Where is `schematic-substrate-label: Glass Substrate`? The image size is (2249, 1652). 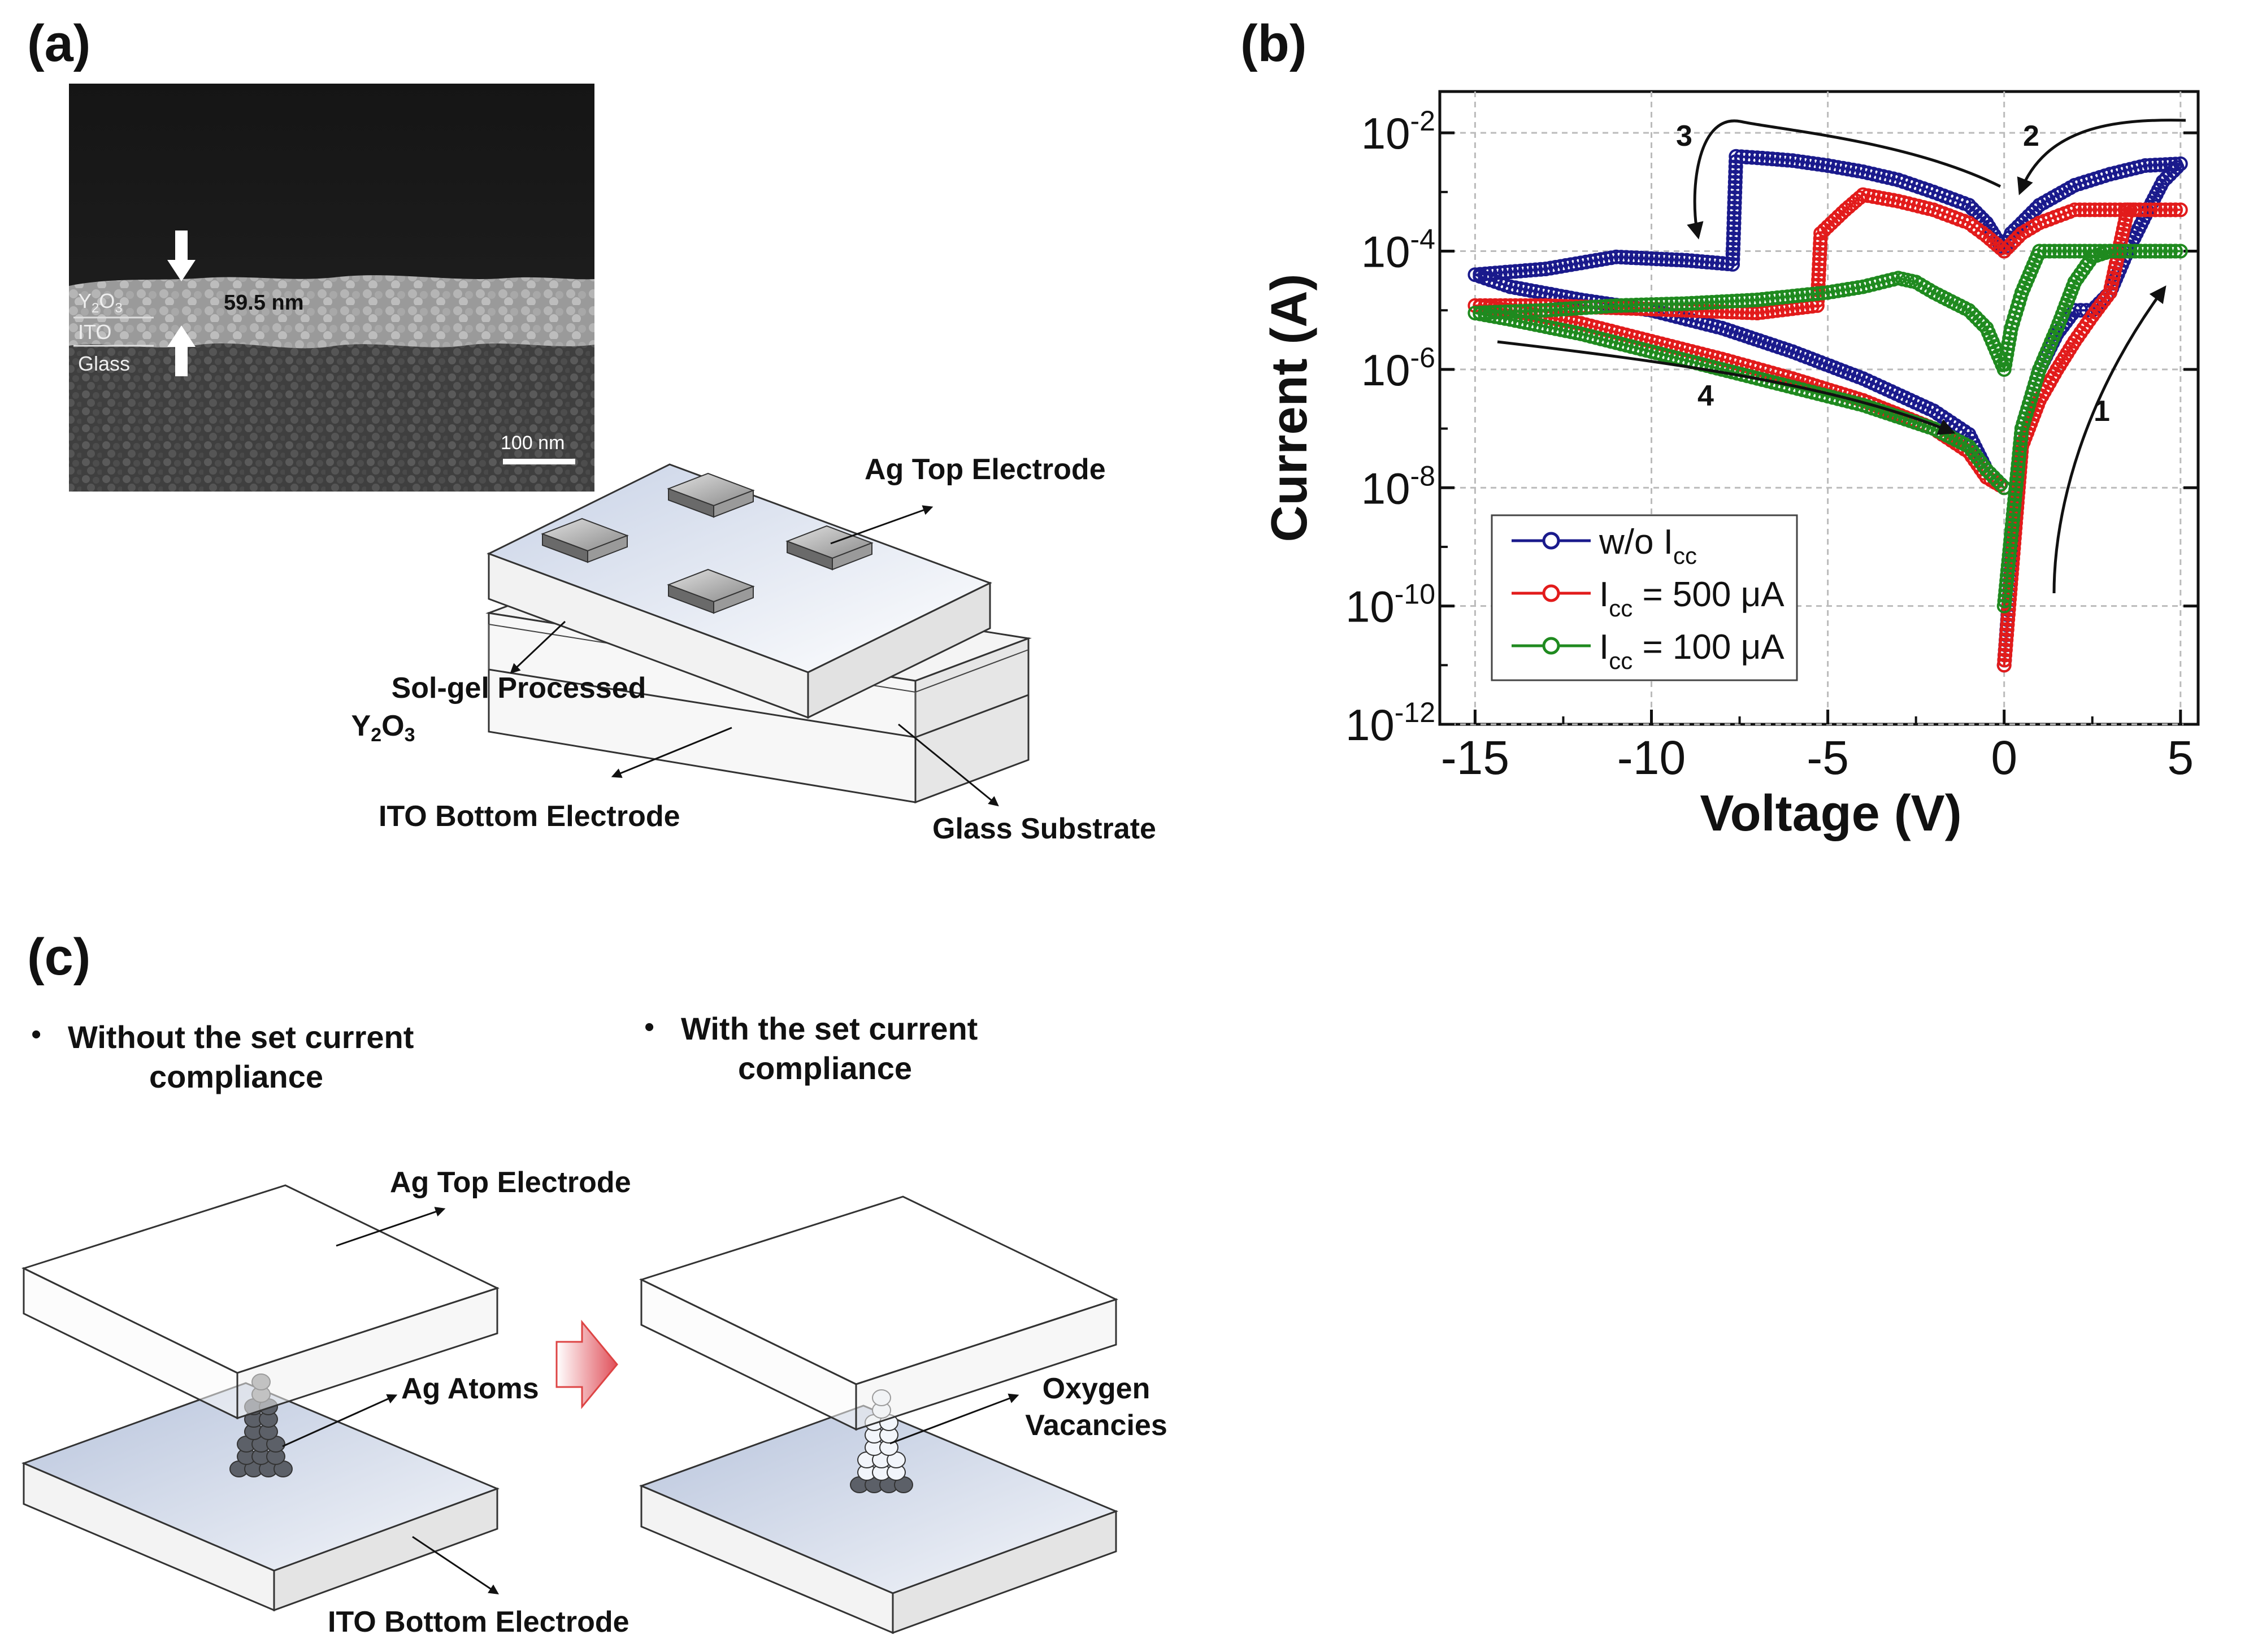 schematic-substrate-label: Glass Substrate is located at coordinates (1044, 828).